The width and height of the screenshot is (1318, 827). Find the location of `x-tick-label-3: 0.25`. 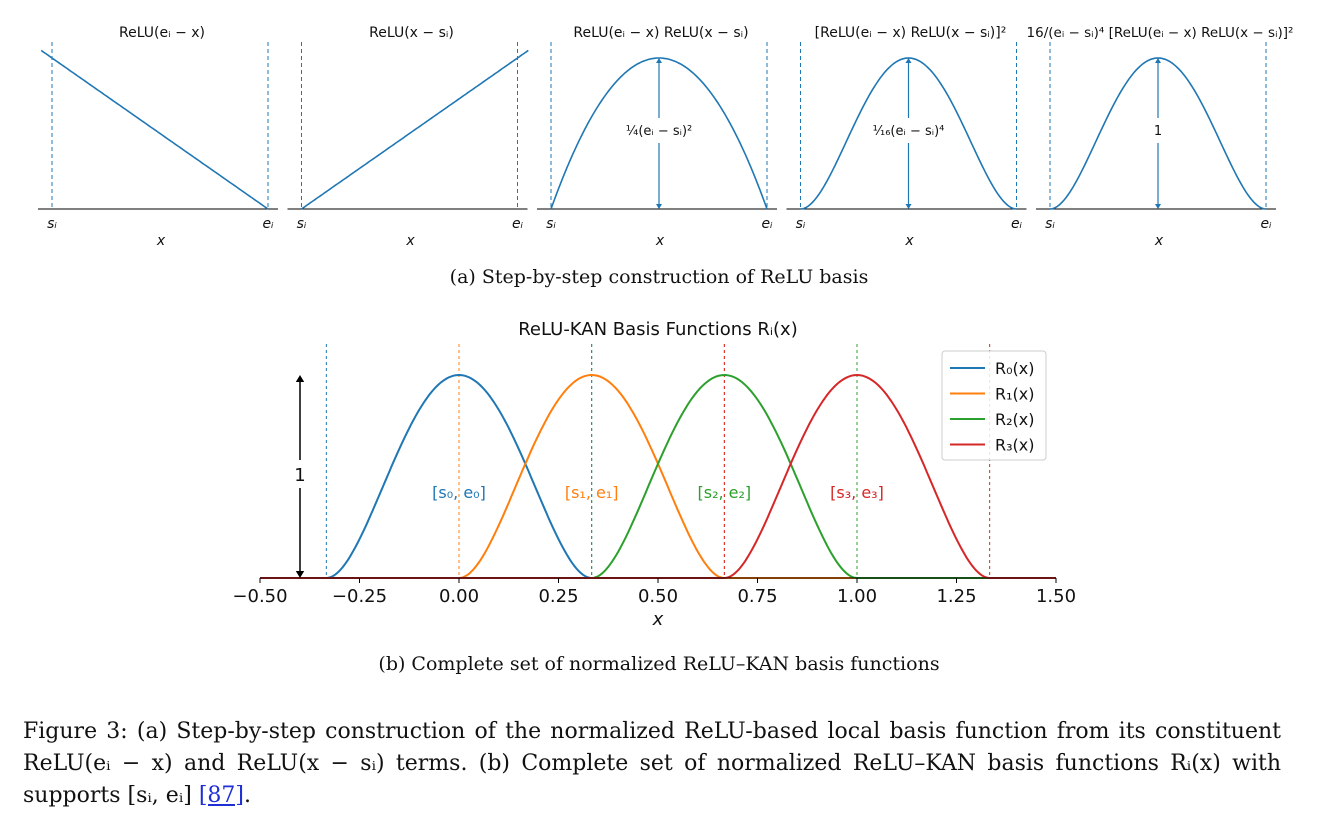

x-tick-label-3: 0.25 is located at coordinates (558, 596).